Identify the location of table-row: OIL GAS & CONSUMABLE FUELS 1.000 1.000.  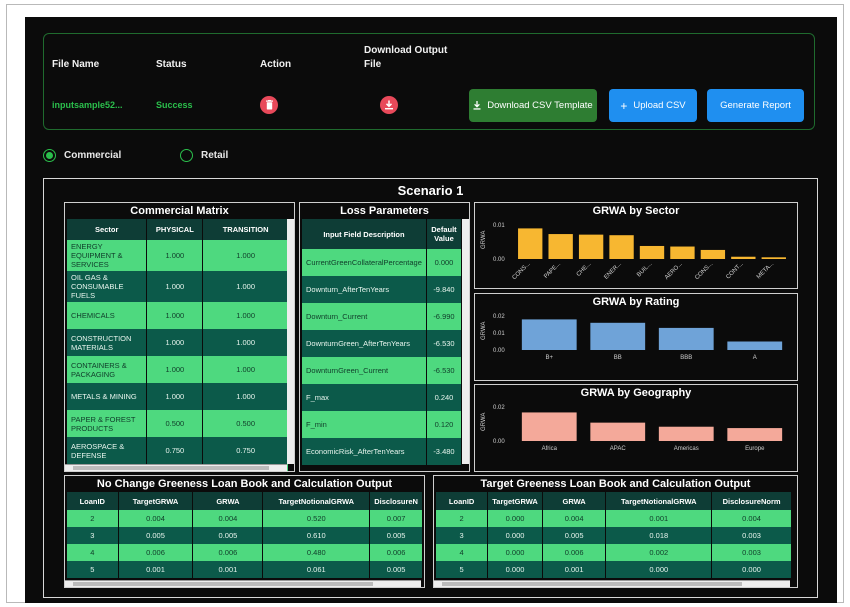
(178, 286).